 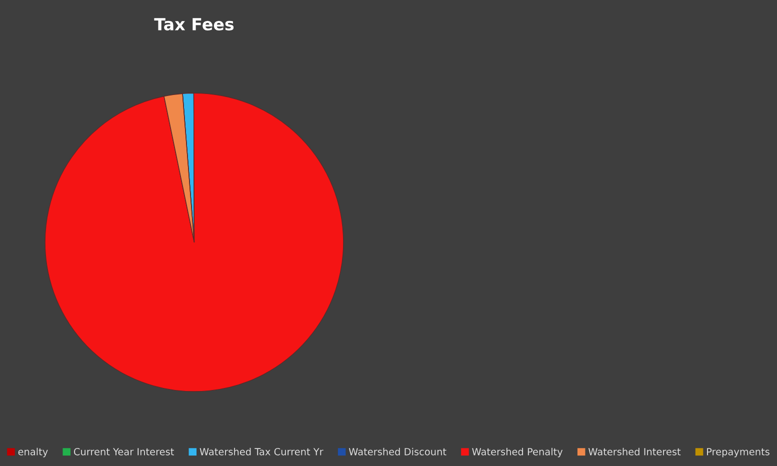 I want to click on legend-label: Watershed Tax Current Yr, so click(x=262, y=452).